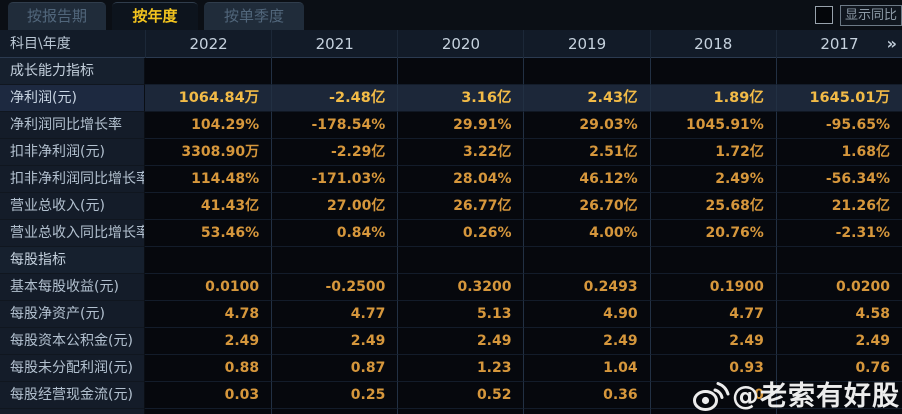 The width and height of the screenshot is (902, 414). What do you see at coordinates (891, 43) in the screenshot?
I see `more-years-icon: »` at bounding box center [891, 43].